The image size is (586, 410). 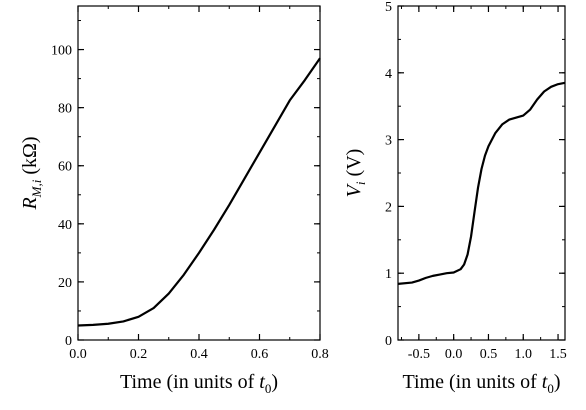 What do you see at coordinates (139, 354) in the screenshot?
I see `x-tick-label: 0.2` at bounding box center [139, 354].